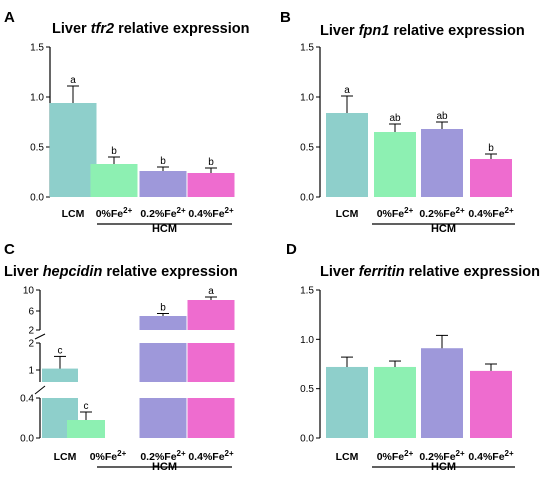 The height and width of the screenshot is (484, 550). I want to click on y-tick-label: 6, so click(31, 312).